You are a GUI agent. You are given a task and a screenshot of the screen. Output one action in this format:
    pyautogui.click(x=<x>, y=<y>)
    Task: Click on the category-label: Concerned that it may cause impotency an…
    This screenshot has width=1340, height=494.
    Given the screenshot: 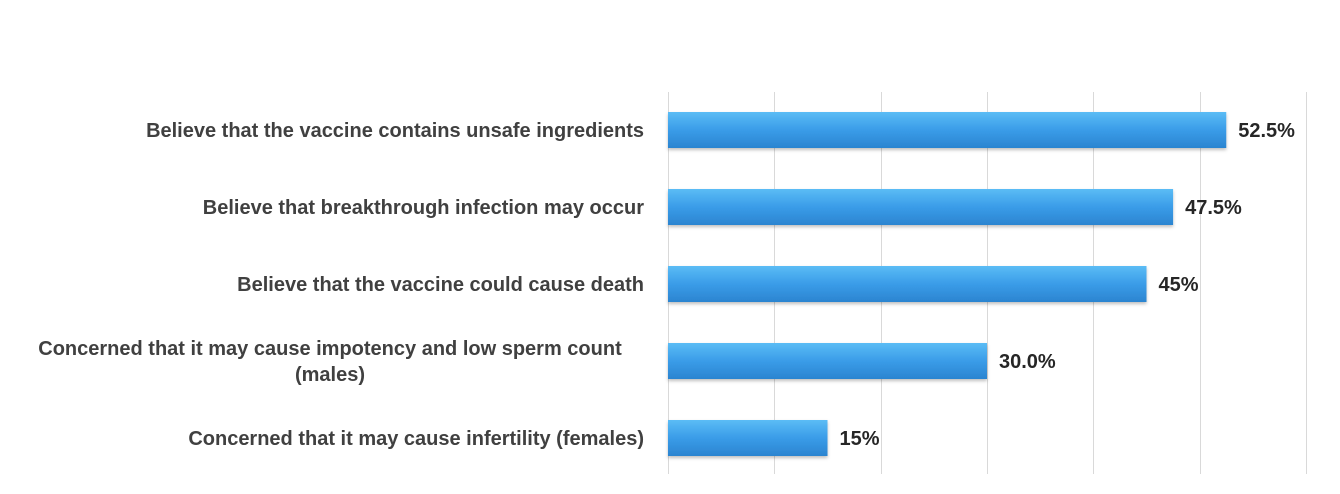 What is the action you would take?
    pyautogui.click(x=330, y=362)
    